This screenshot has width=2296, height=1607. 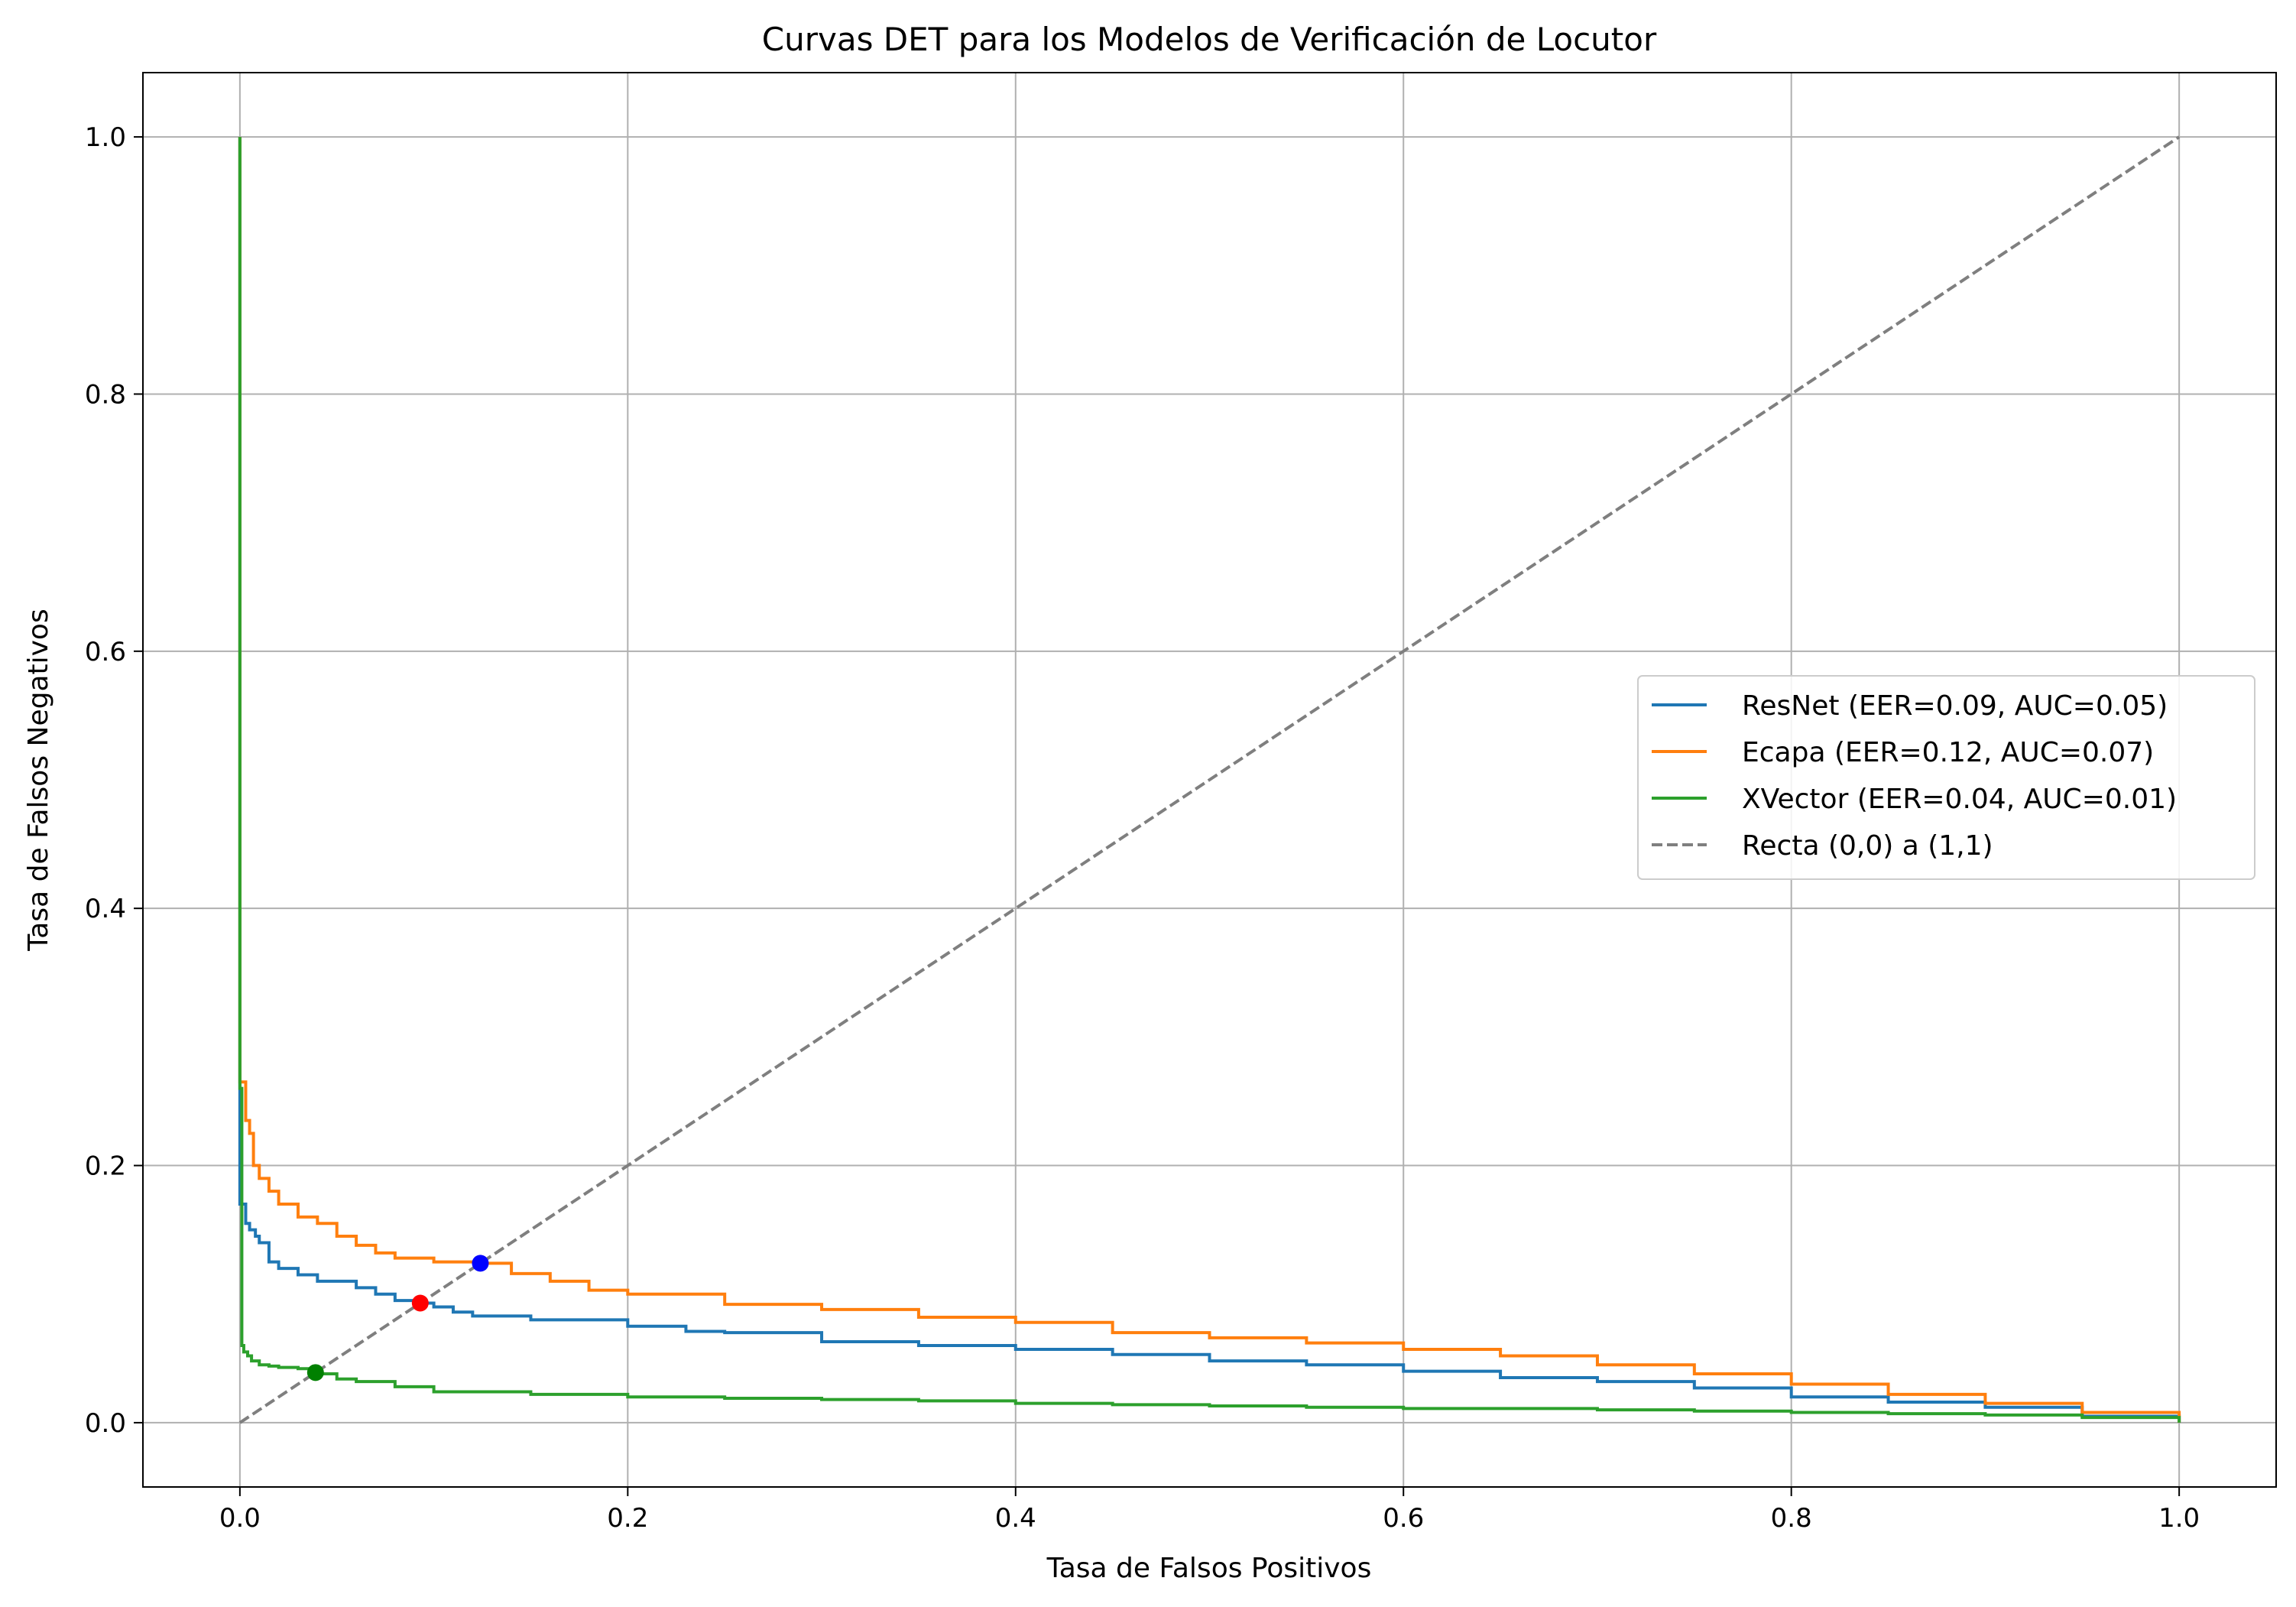 What do you see at coordinates (105, 137) in the screenshot?
I see `y-tick-label: 1.0` at bounding box center [105, 137].